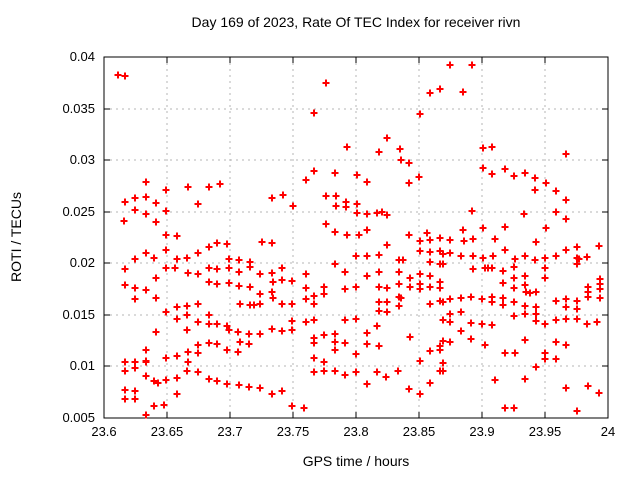 The image size is (640, 480). I want to click on svg-text: 23.85, so click(419, 431).